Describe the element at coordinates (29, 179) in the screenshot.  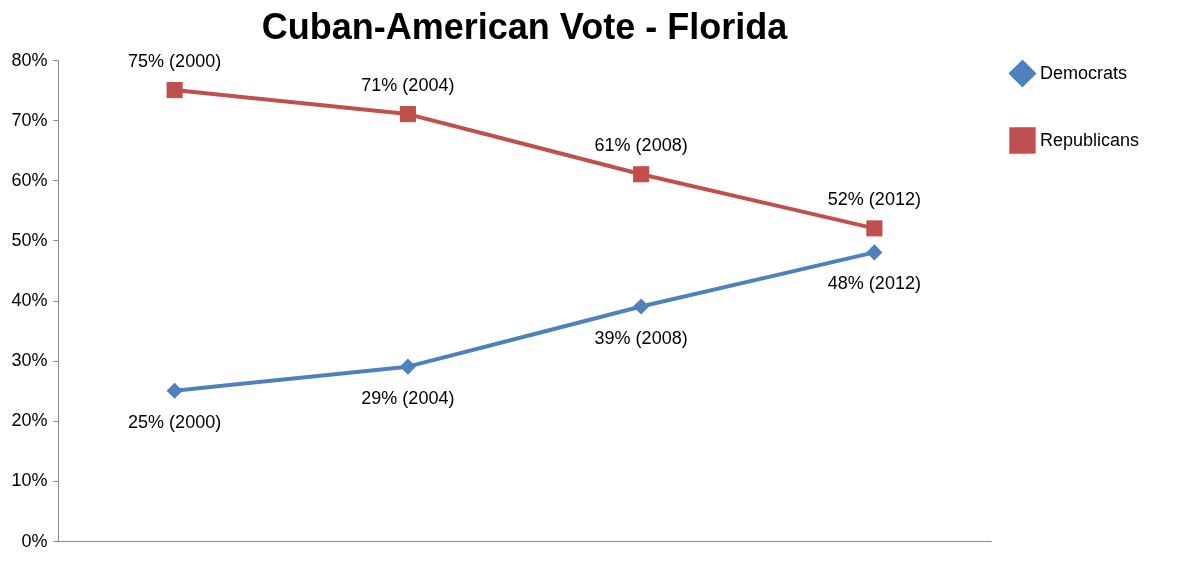
I see `y-tick-label: 60%` at that location.